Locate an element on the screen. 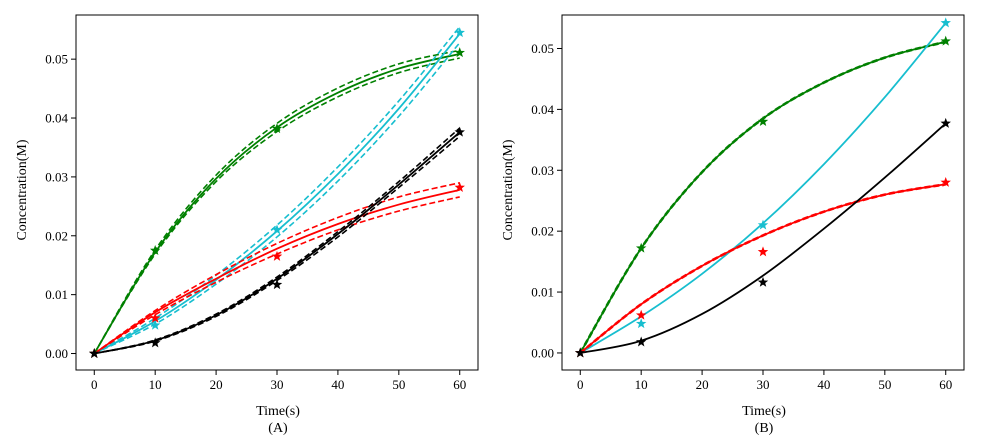  panel-label: (A) is located at coordinates (278, 428).